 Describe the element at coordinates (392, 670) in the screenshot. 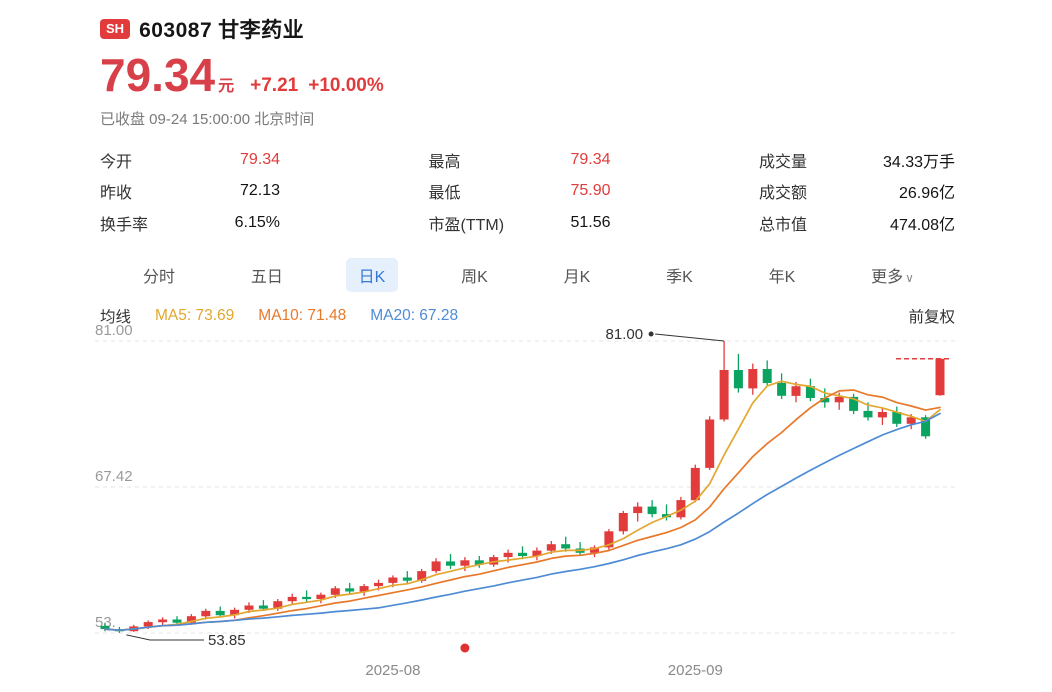

I see `x-axis-label: 2025-08` at that location.